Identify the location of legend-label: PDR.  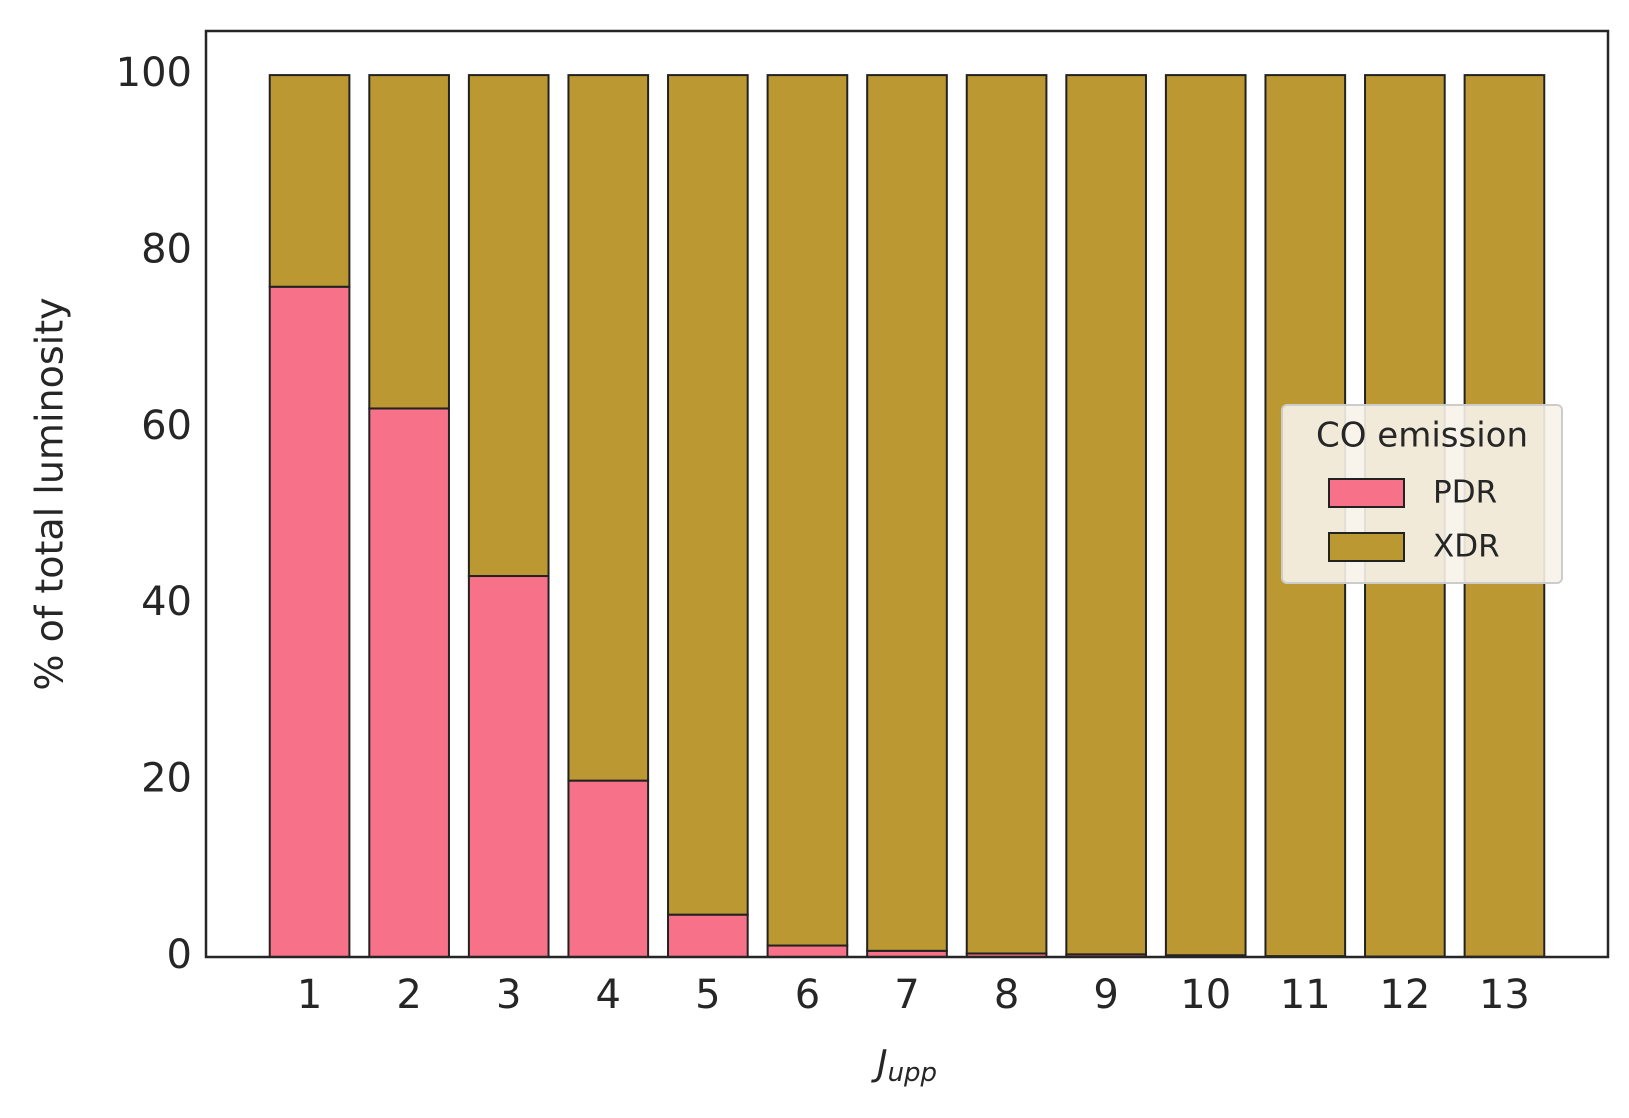
(1465, 493).